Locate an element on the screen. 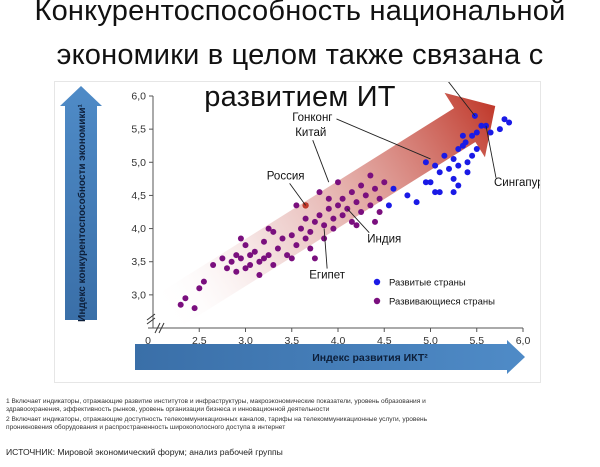 This screenshot has height=467, width=600. x-axis-arrow is located at coordinates (330, 357).